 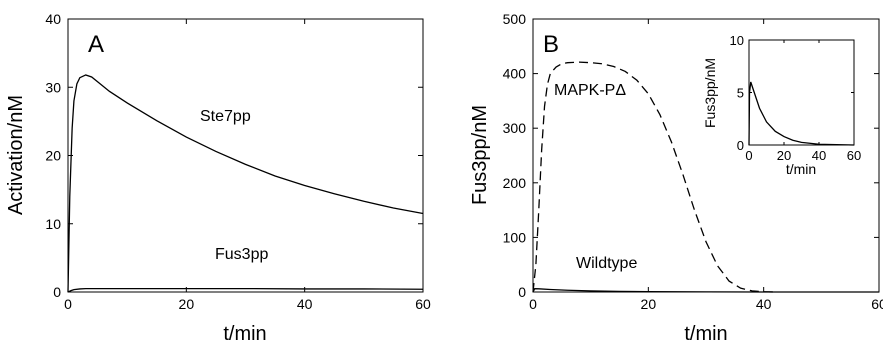 I want to click on panel-a-y-tick-label: 10, so click(x=53, y=224).